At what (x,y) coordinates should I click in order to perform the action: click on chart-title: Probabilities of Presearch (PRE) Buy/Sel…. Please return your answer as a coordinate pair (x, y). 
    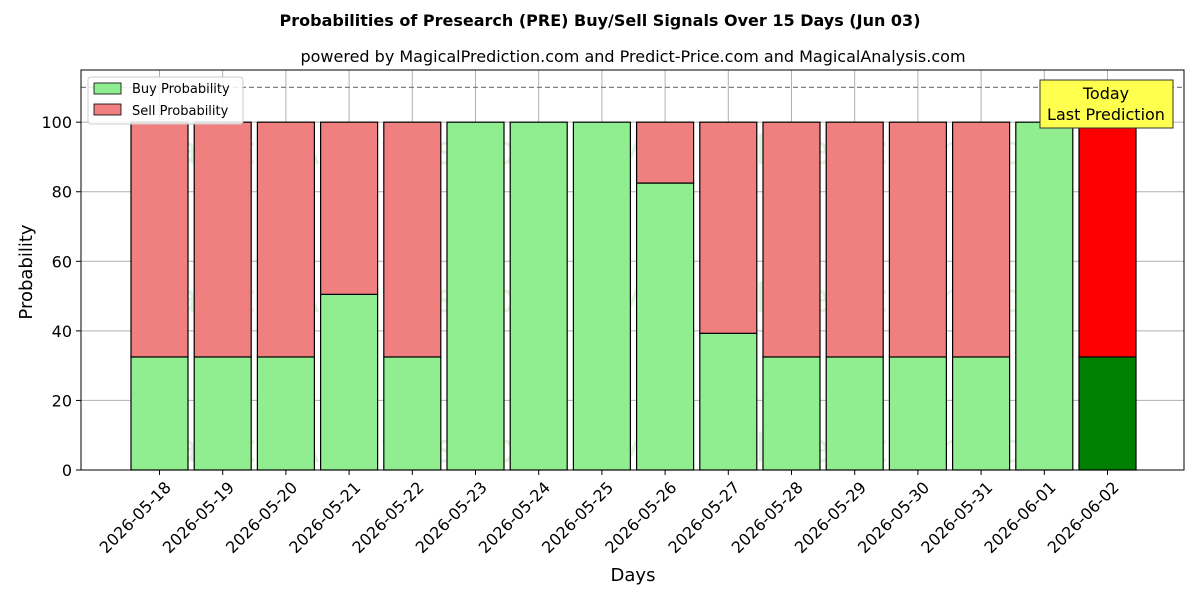
    Looking at the image, I should click on (600, 20).